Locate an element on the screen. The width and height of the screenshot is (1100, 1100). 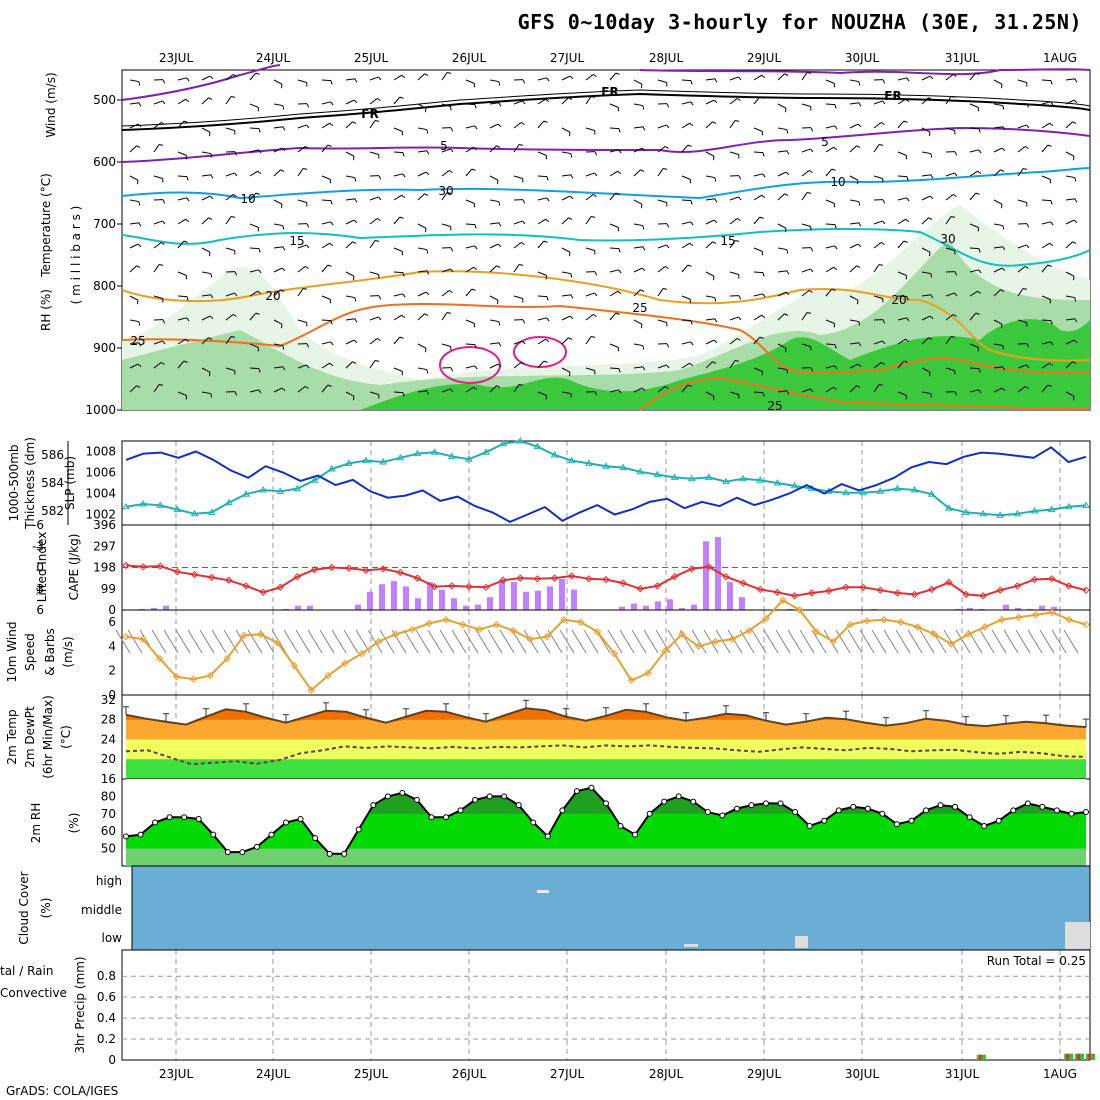
date-label-bottom: 1AUG is located at coordinates (1060, 1074).